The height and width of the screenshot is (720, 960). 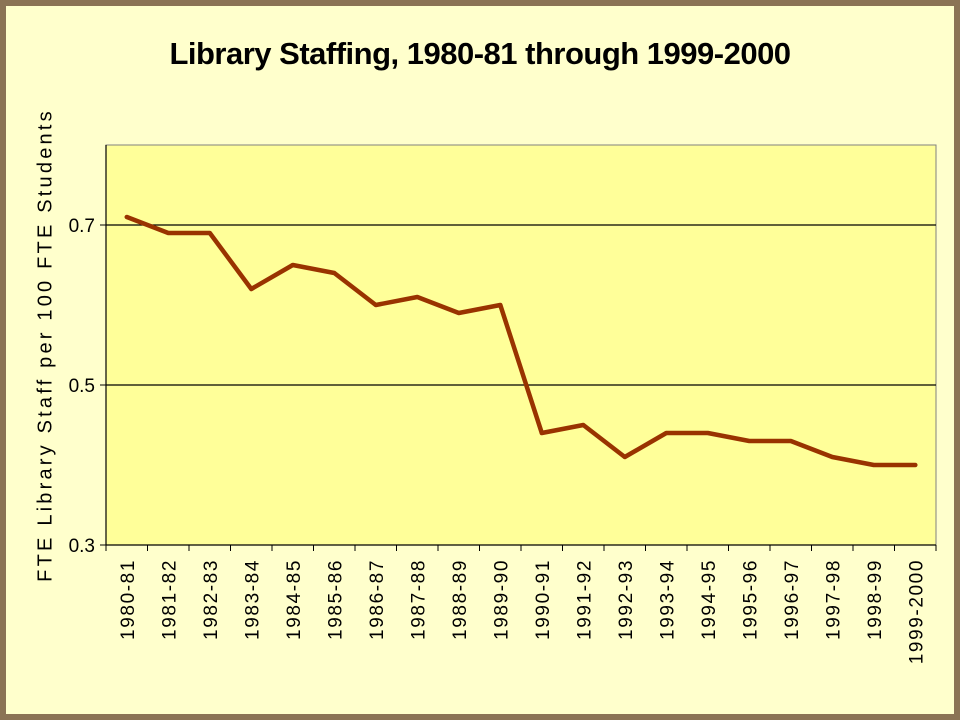 I want to click on x-tick-label: 1992-93, so click(x=626, y=599).